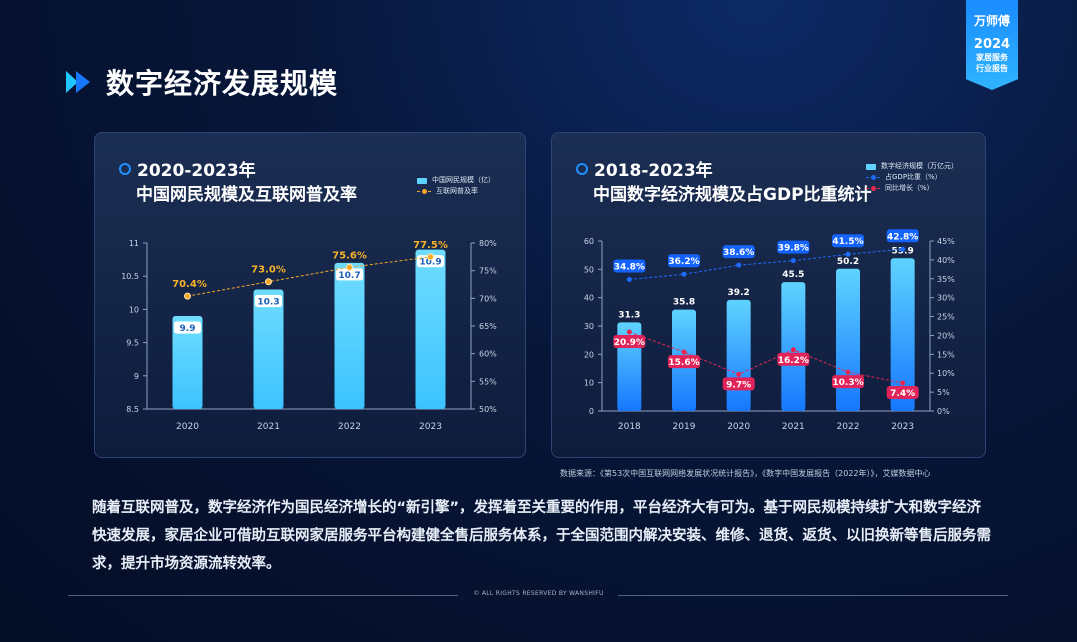 The height and width of the screenshot is (642, 1077). Describe the element at coordinates (196, 171) in the screenshot. I see `chart1-title-line1: 2020-2023年` at that location.